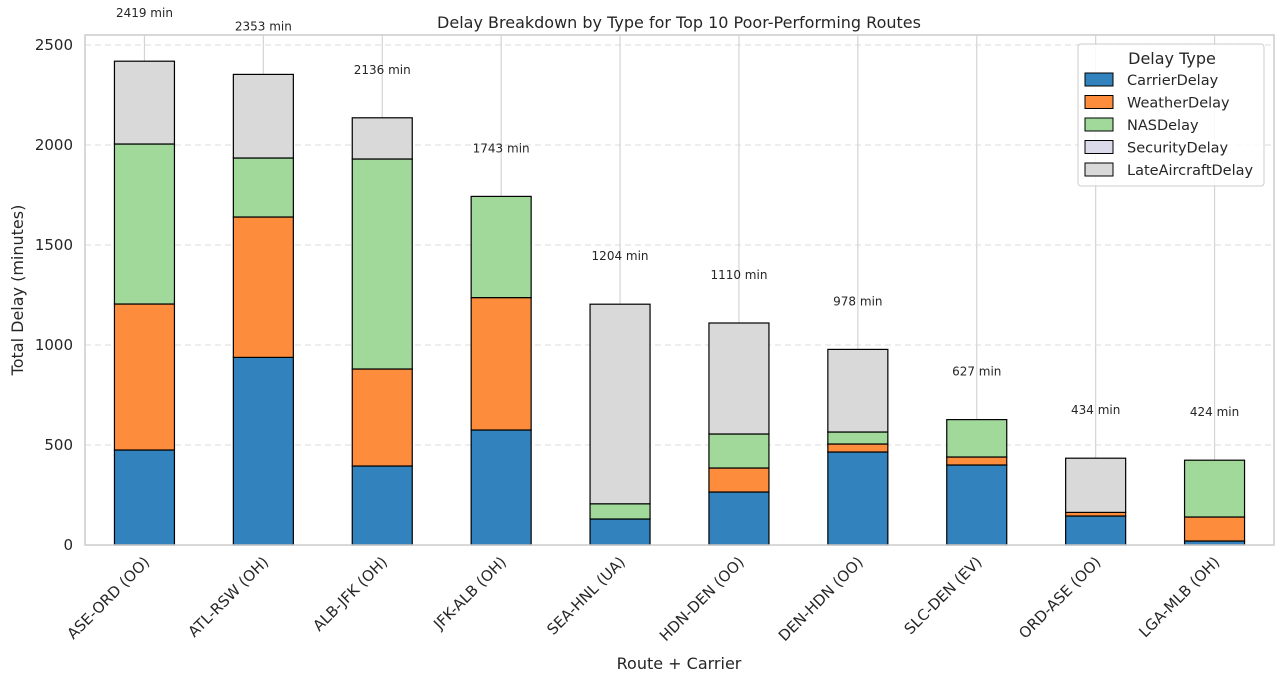 Image resolution: width=1284 pixels, height=683 pixels. Describe the element at coordinates (1099, 124) in the screenshot. I see `legend-swatch-nasdelay` at that location.